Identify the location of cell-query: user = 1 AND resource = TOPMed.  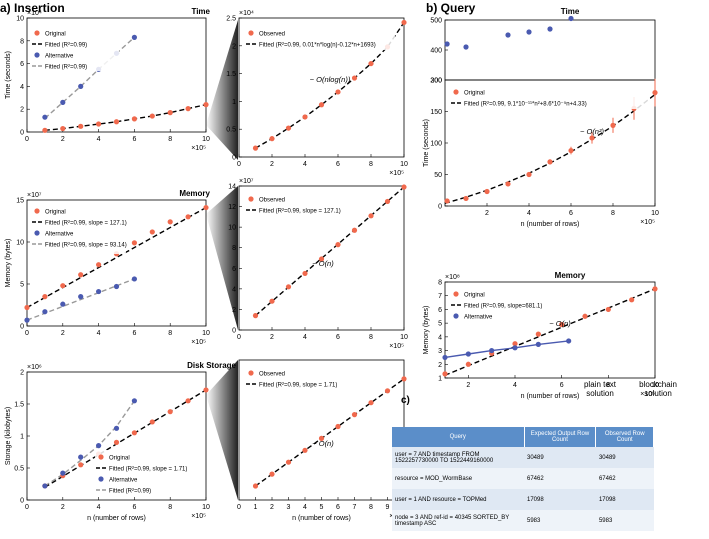
(458, 499).